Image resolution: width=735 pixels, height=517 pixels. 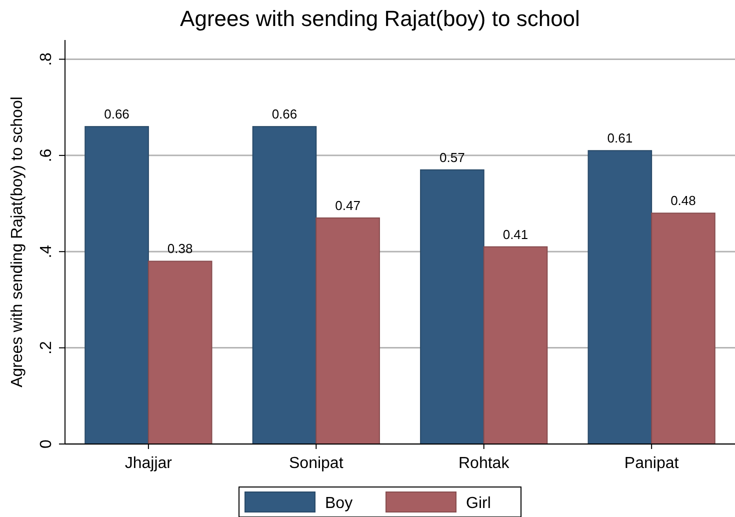 What do you see at coordinates (347, 205) in the screenshot?
I see `data-label: 0.47` at bounding box center [347, 205].